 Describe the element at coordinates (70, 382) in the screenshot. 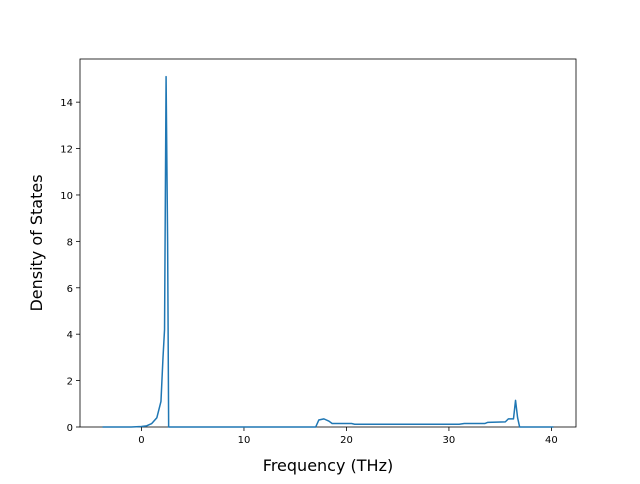

I see `y-tick-label: 2` at that location.